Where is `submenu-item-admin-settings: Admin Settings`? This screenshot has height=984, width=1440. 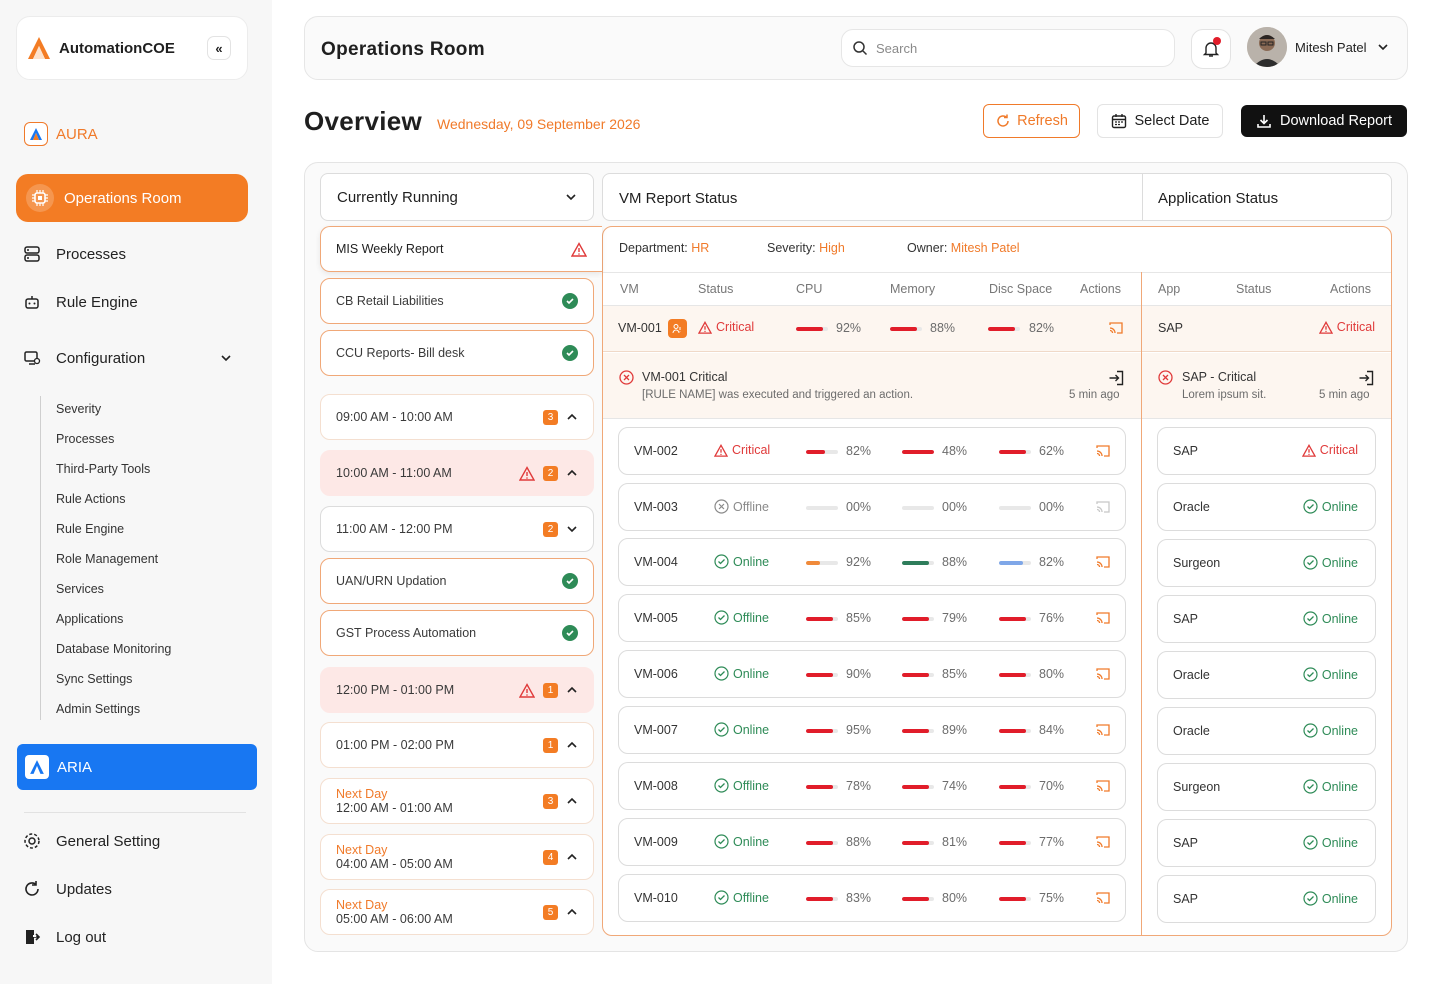 submenu-item-admin-settings: Admin Settings is located at coordinates (98, 709).